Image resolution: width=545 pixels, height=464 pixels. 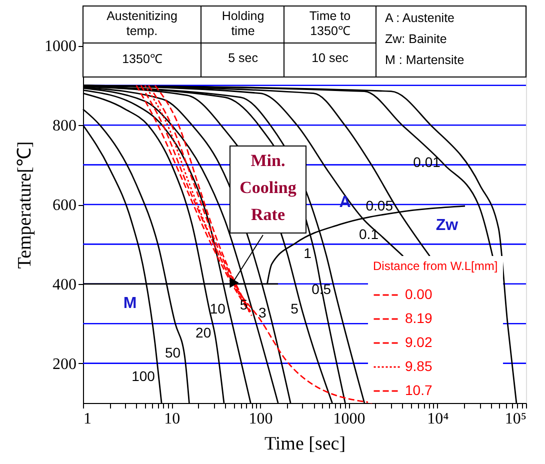 What do you see at coordinates (349, 419) in the screenshot?
I see `x-tick-label: 1000` at bounding box center [349, 419].